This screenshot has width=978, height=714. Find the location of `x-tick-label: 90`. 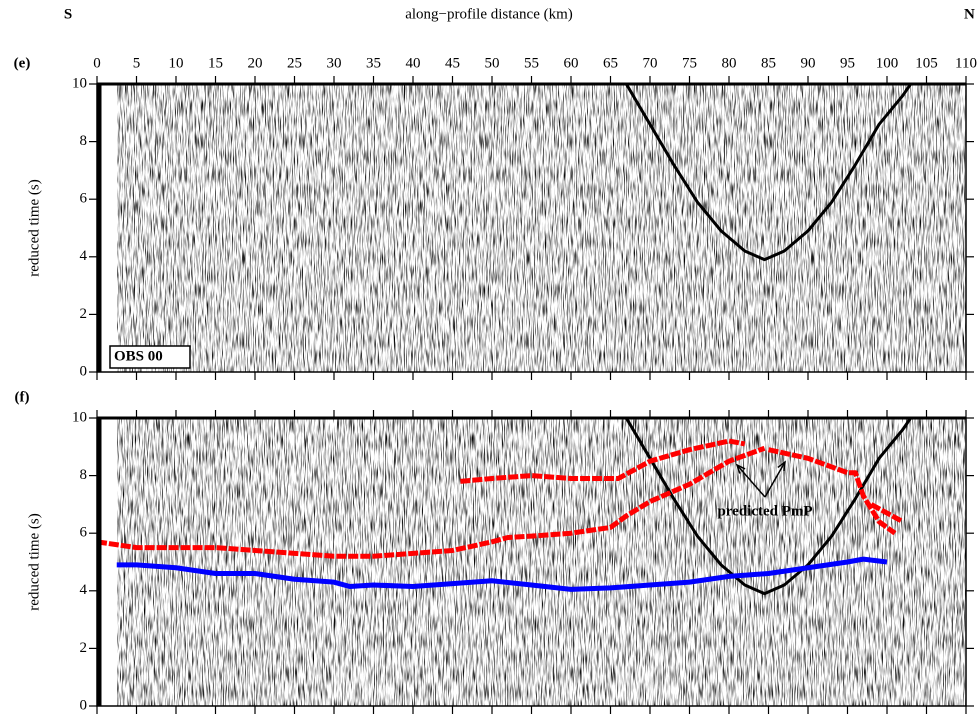

x-tick-label: 90 is located at coordinates (808, 63).